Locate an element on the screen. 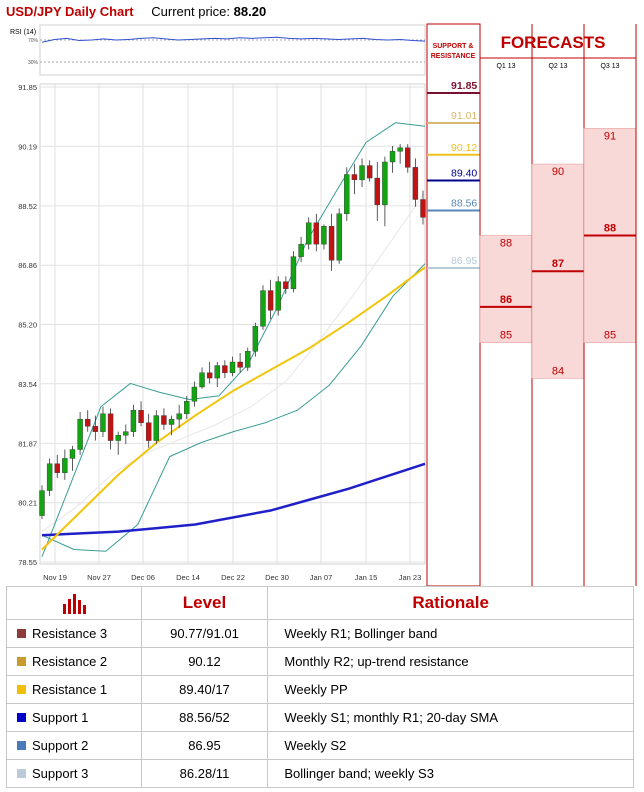 This screenshot has height=792, width=644. level-value: 88.56/52 is located at coordinates (204, 717).